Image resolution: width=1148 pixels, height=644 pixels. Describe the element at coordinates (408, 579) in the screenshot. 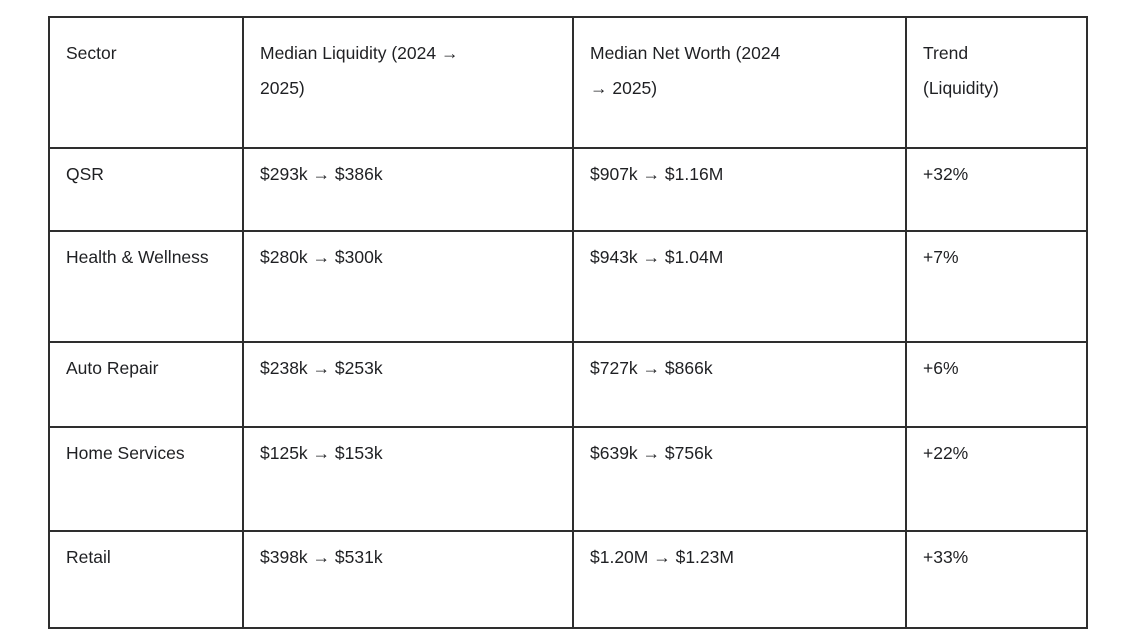

I see `cell-median-liquidity: $398k → $531k` at that location.